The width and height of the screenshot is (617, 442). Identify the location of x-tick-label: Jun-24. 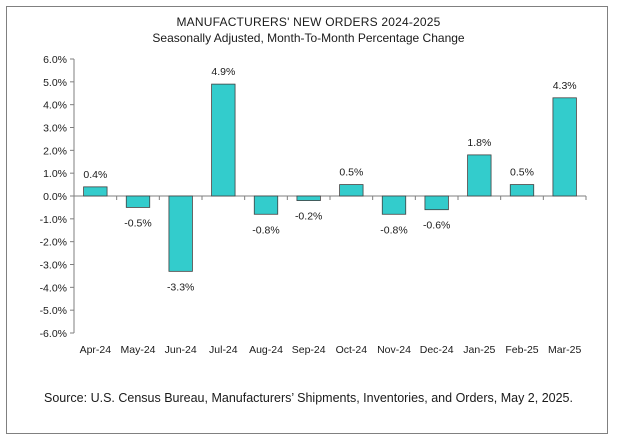
(181, 350).